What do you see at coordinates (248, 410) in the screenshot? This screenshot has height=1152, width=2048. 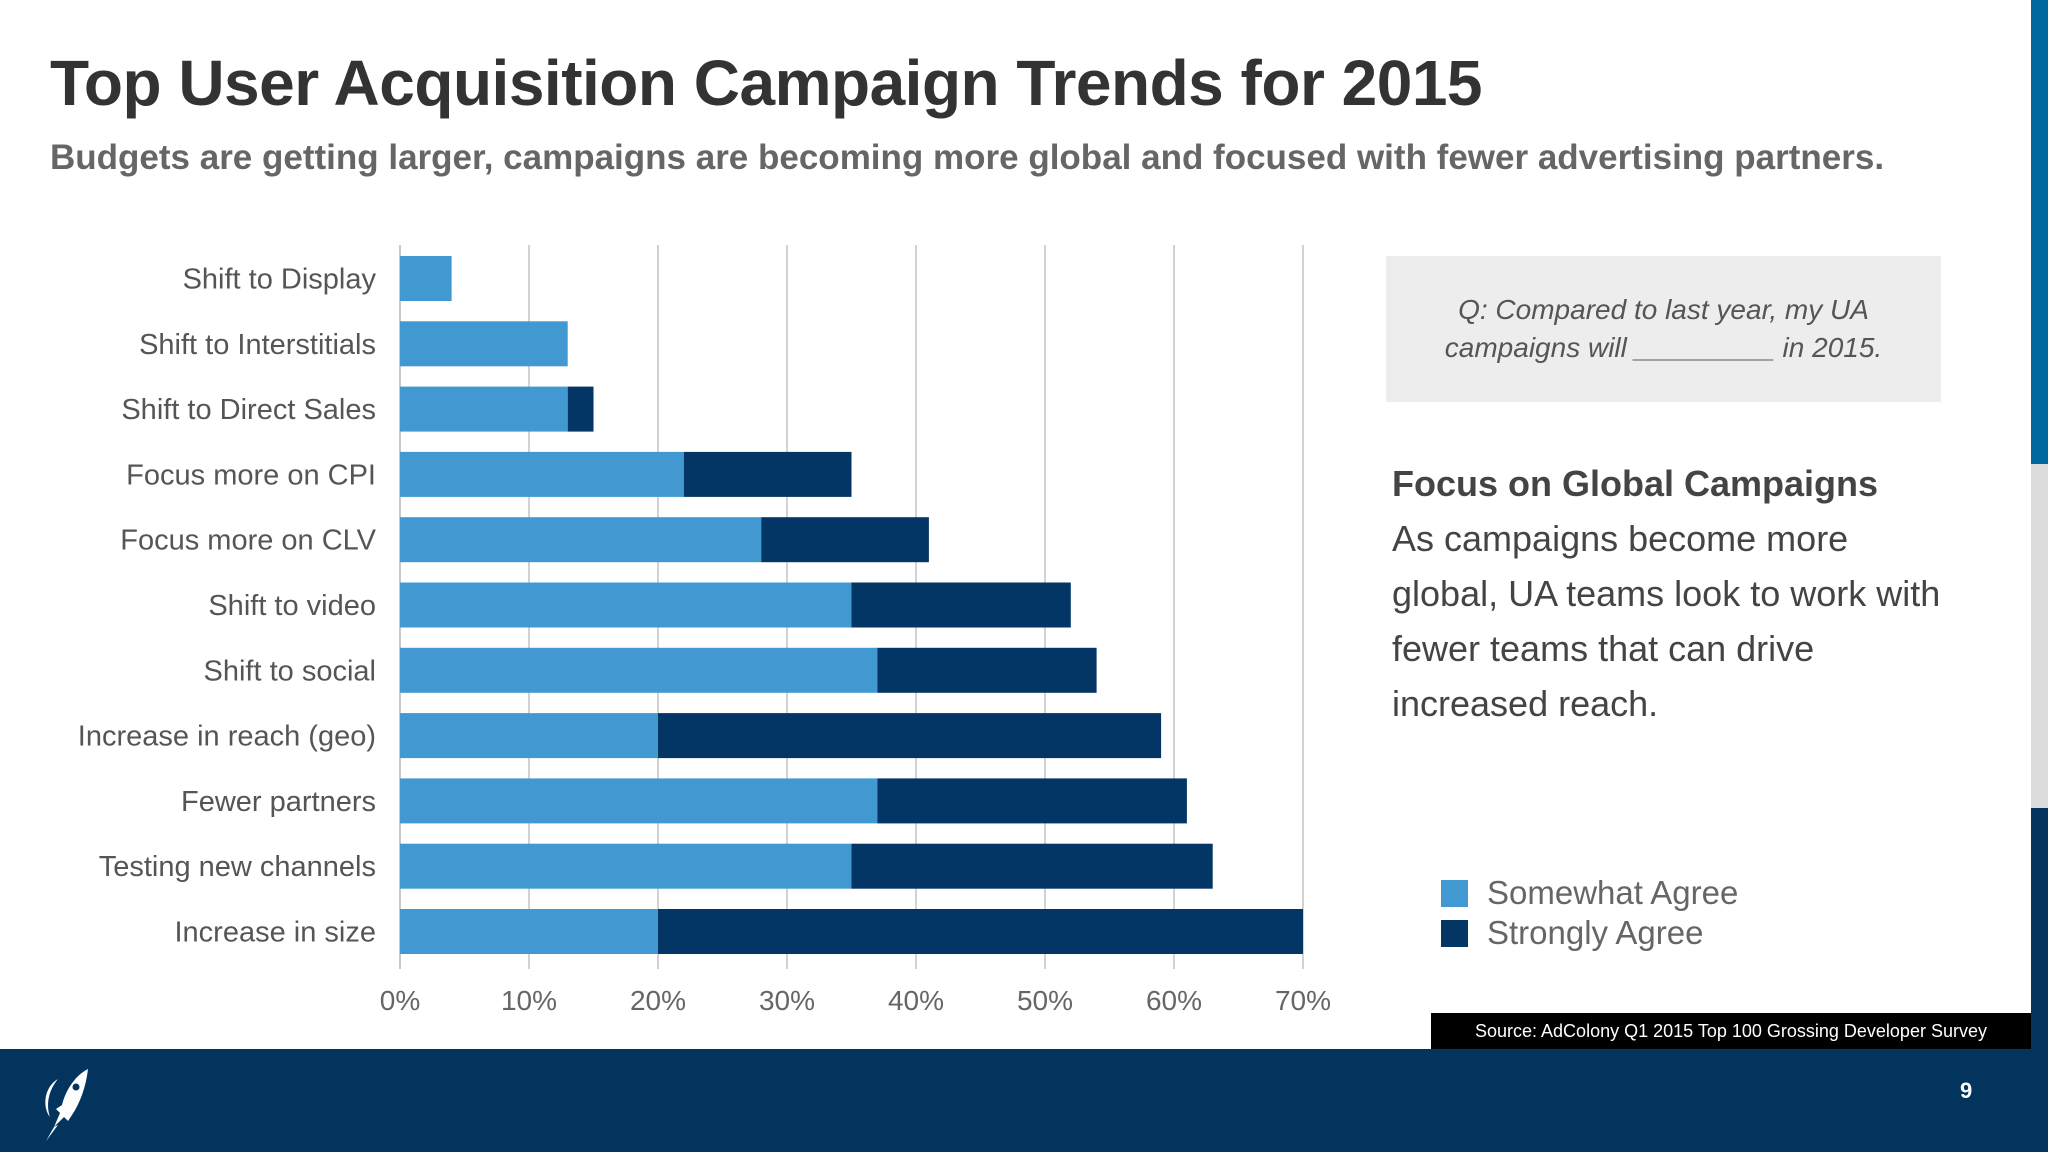 I see `category-label: Shift to Direct Sales` at bounding box center [248, 410].